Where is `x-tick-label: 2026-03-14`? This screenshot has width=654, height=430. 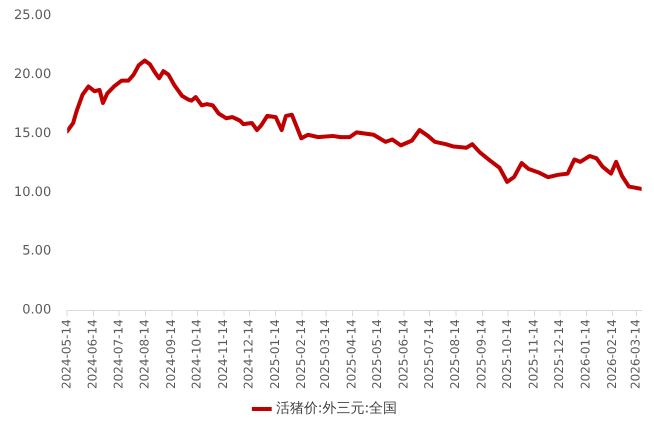
x-tick-label: 2026-03-14 is located at coordinates (635, 354).